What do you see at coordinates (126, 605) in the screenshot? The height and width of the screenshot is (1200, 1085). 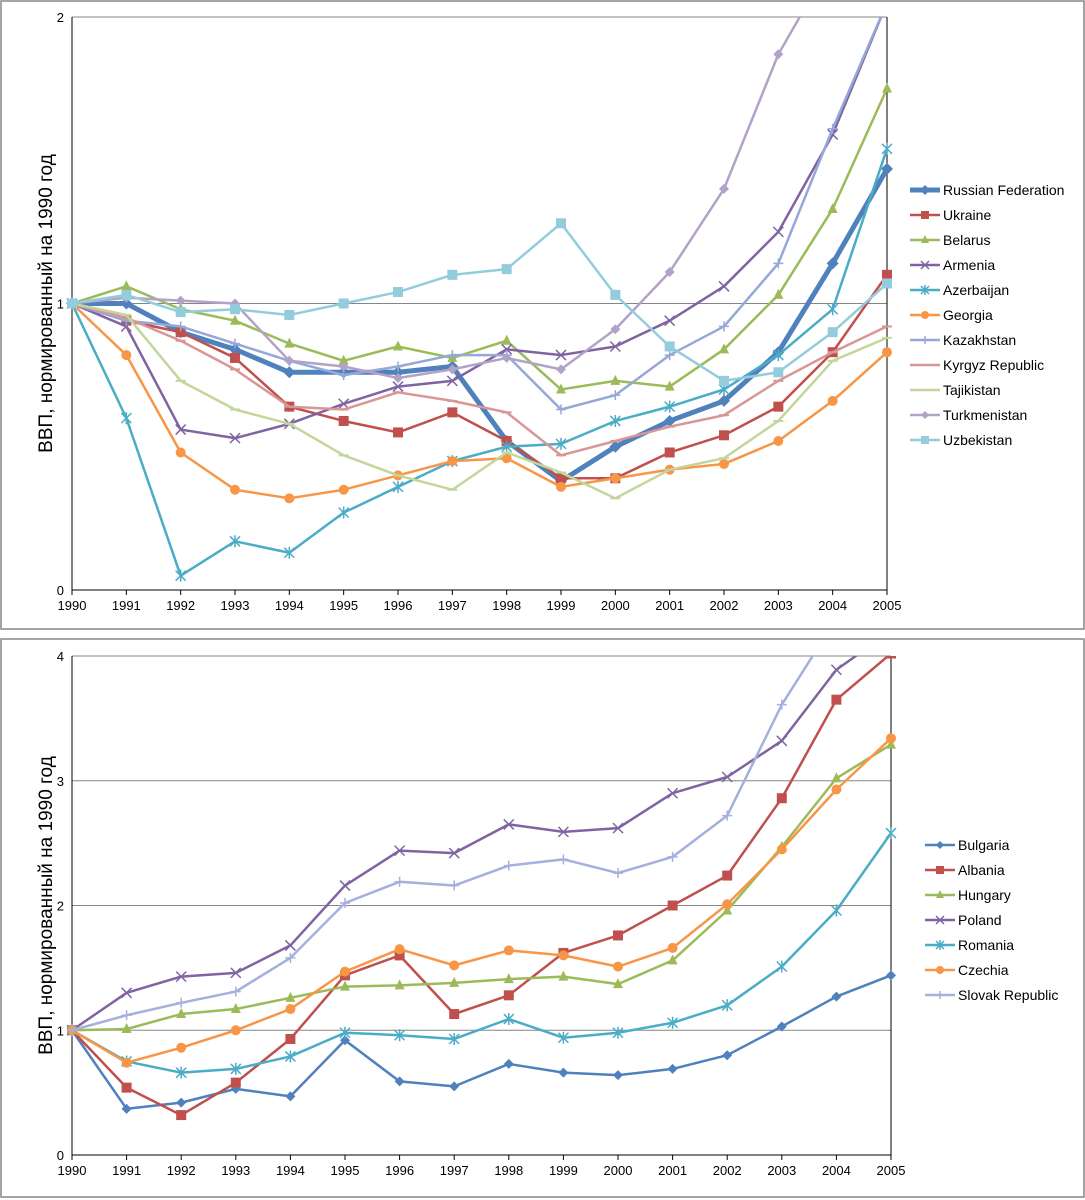 I see `x-tick-label: 1991` at bounding box center [126, 605].